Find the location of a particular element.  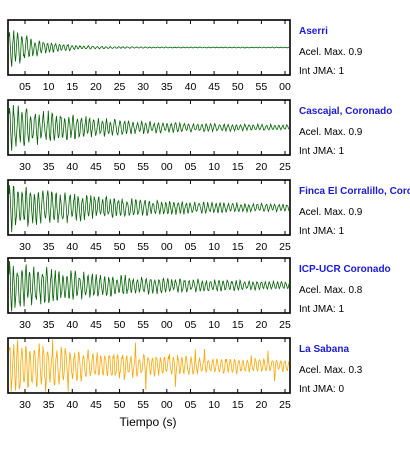

x-axis-title: Tiempo (s) is located at coordinates (148, 422).